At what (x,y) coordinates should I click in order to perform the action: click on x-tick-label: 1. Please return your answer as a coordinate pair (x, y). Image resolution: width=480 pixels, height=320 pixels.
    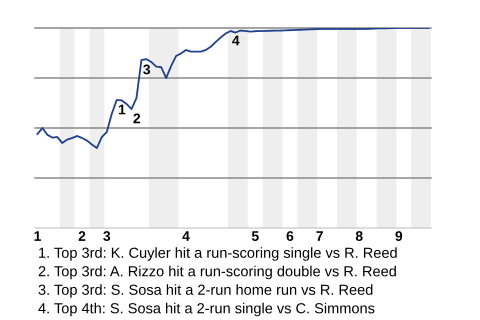
    Looking at the image, I should click on (37, 236).